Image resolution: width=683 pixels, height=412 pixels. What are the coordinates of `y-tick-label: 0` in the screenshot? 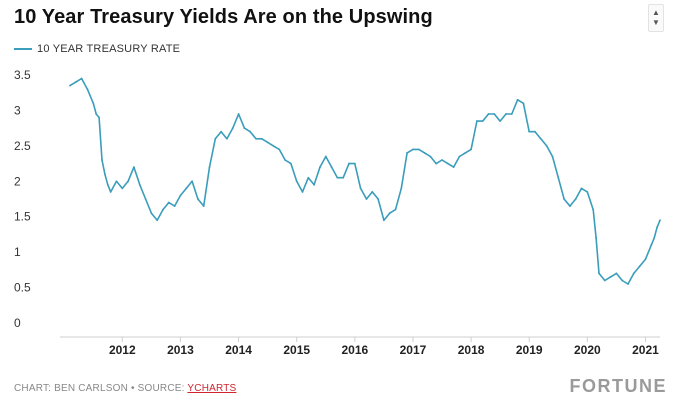 It's located at (17, 323).